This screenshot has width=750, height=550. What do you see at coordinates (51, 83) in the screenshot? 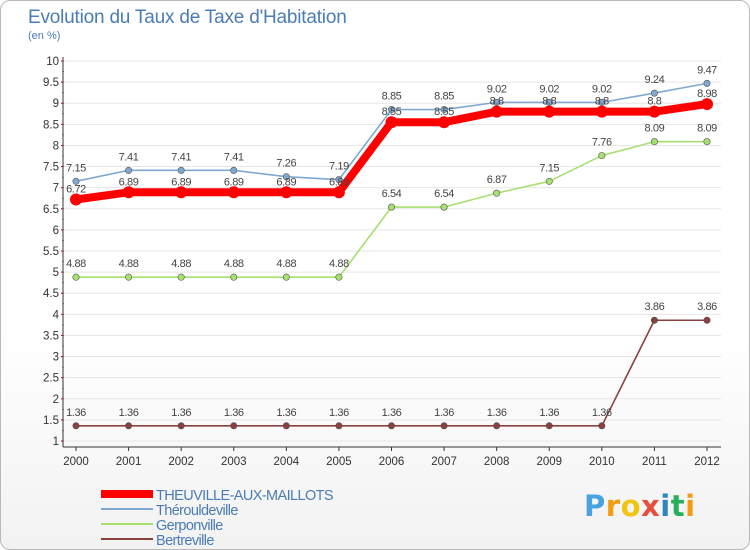
I see `y-tick-label: 9.5` at bounding box center [51, 83].